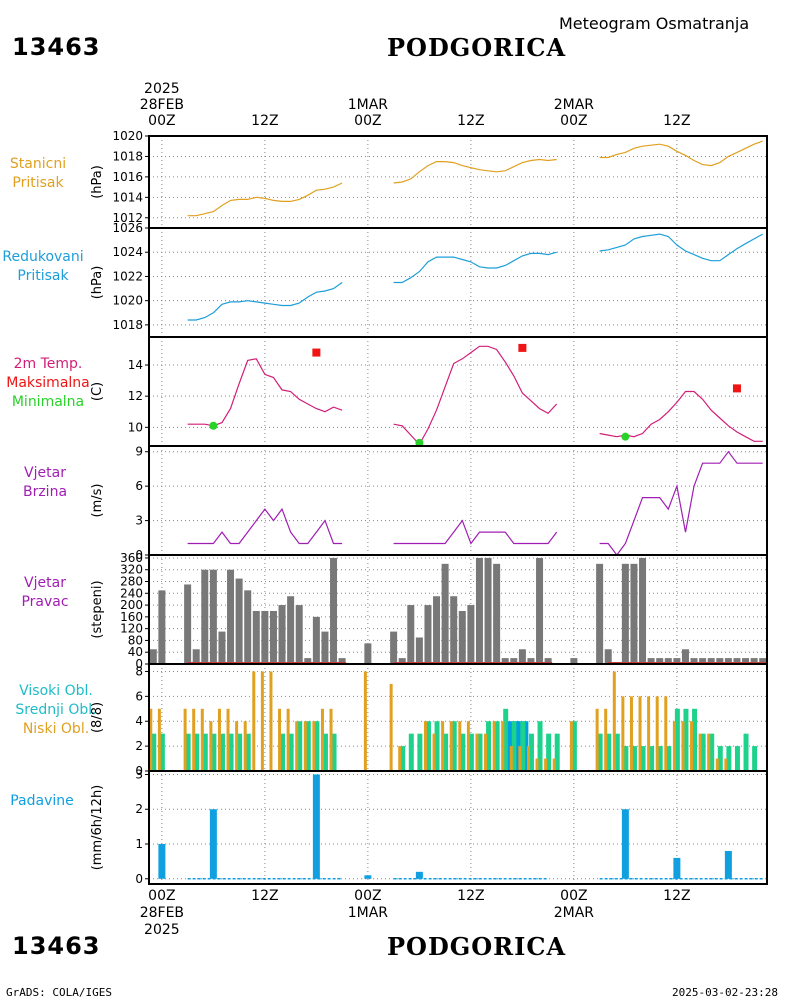  What do you see at coordinates (59, 992) in the screenshot?
I see `grads-credit: GrADS: COLA/IGES` at bounding box center [59, 992].